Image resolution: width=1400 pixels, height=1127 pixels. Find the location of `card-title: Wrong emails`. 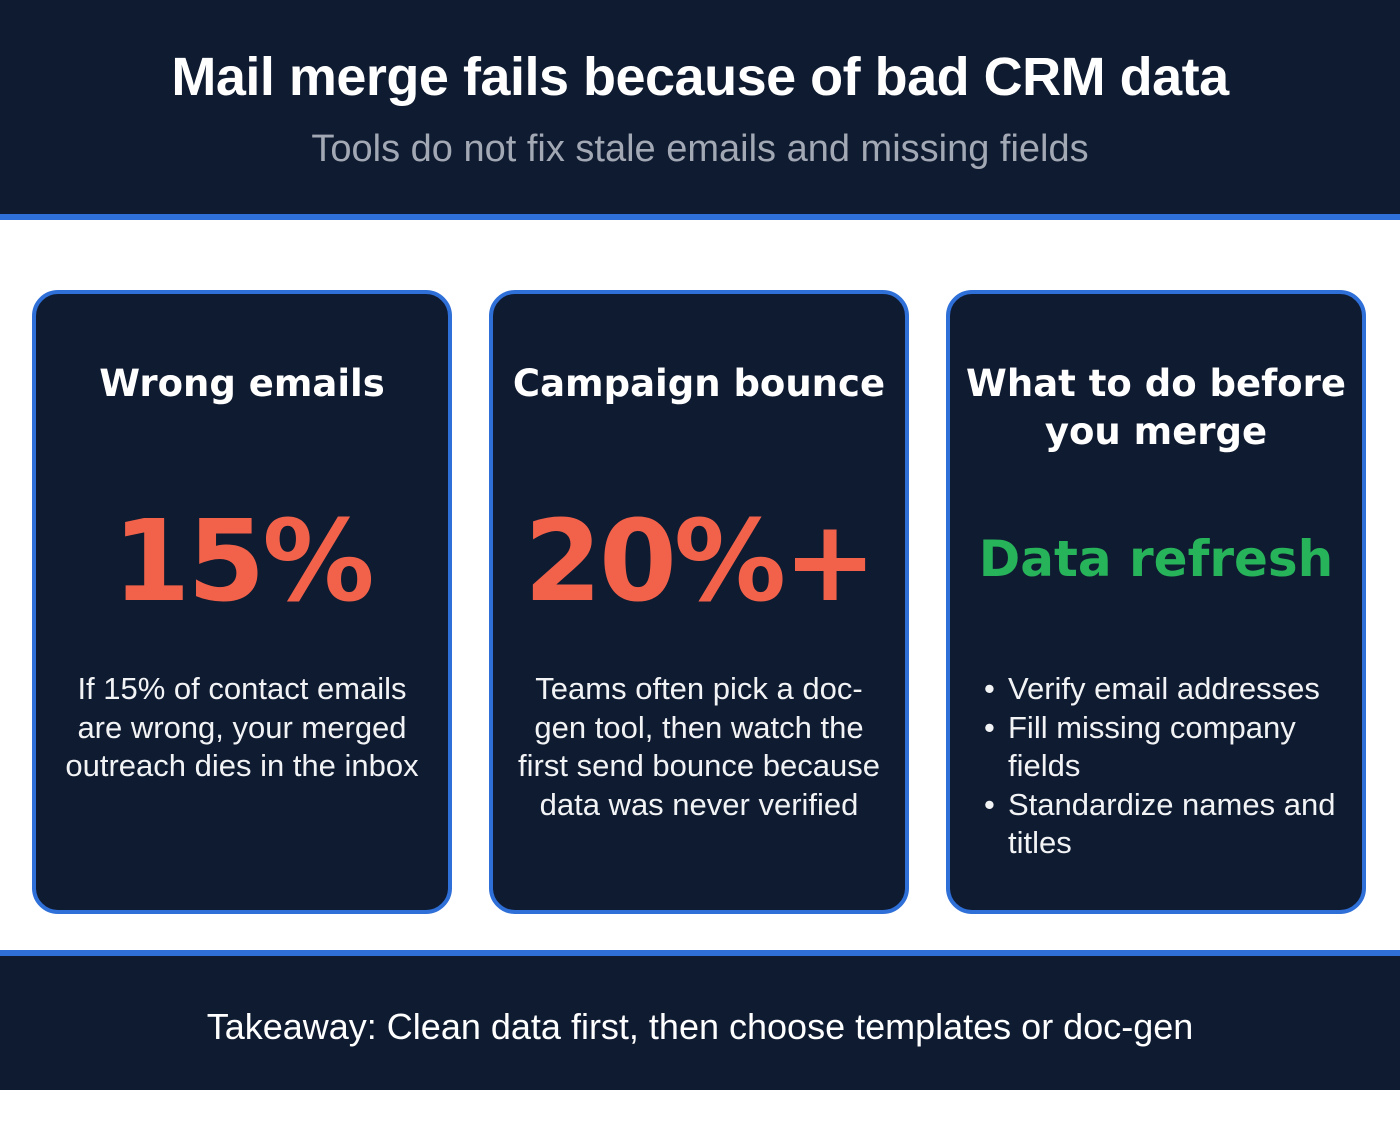

card-title: Wrong emails is located at coordinates (242, 383).